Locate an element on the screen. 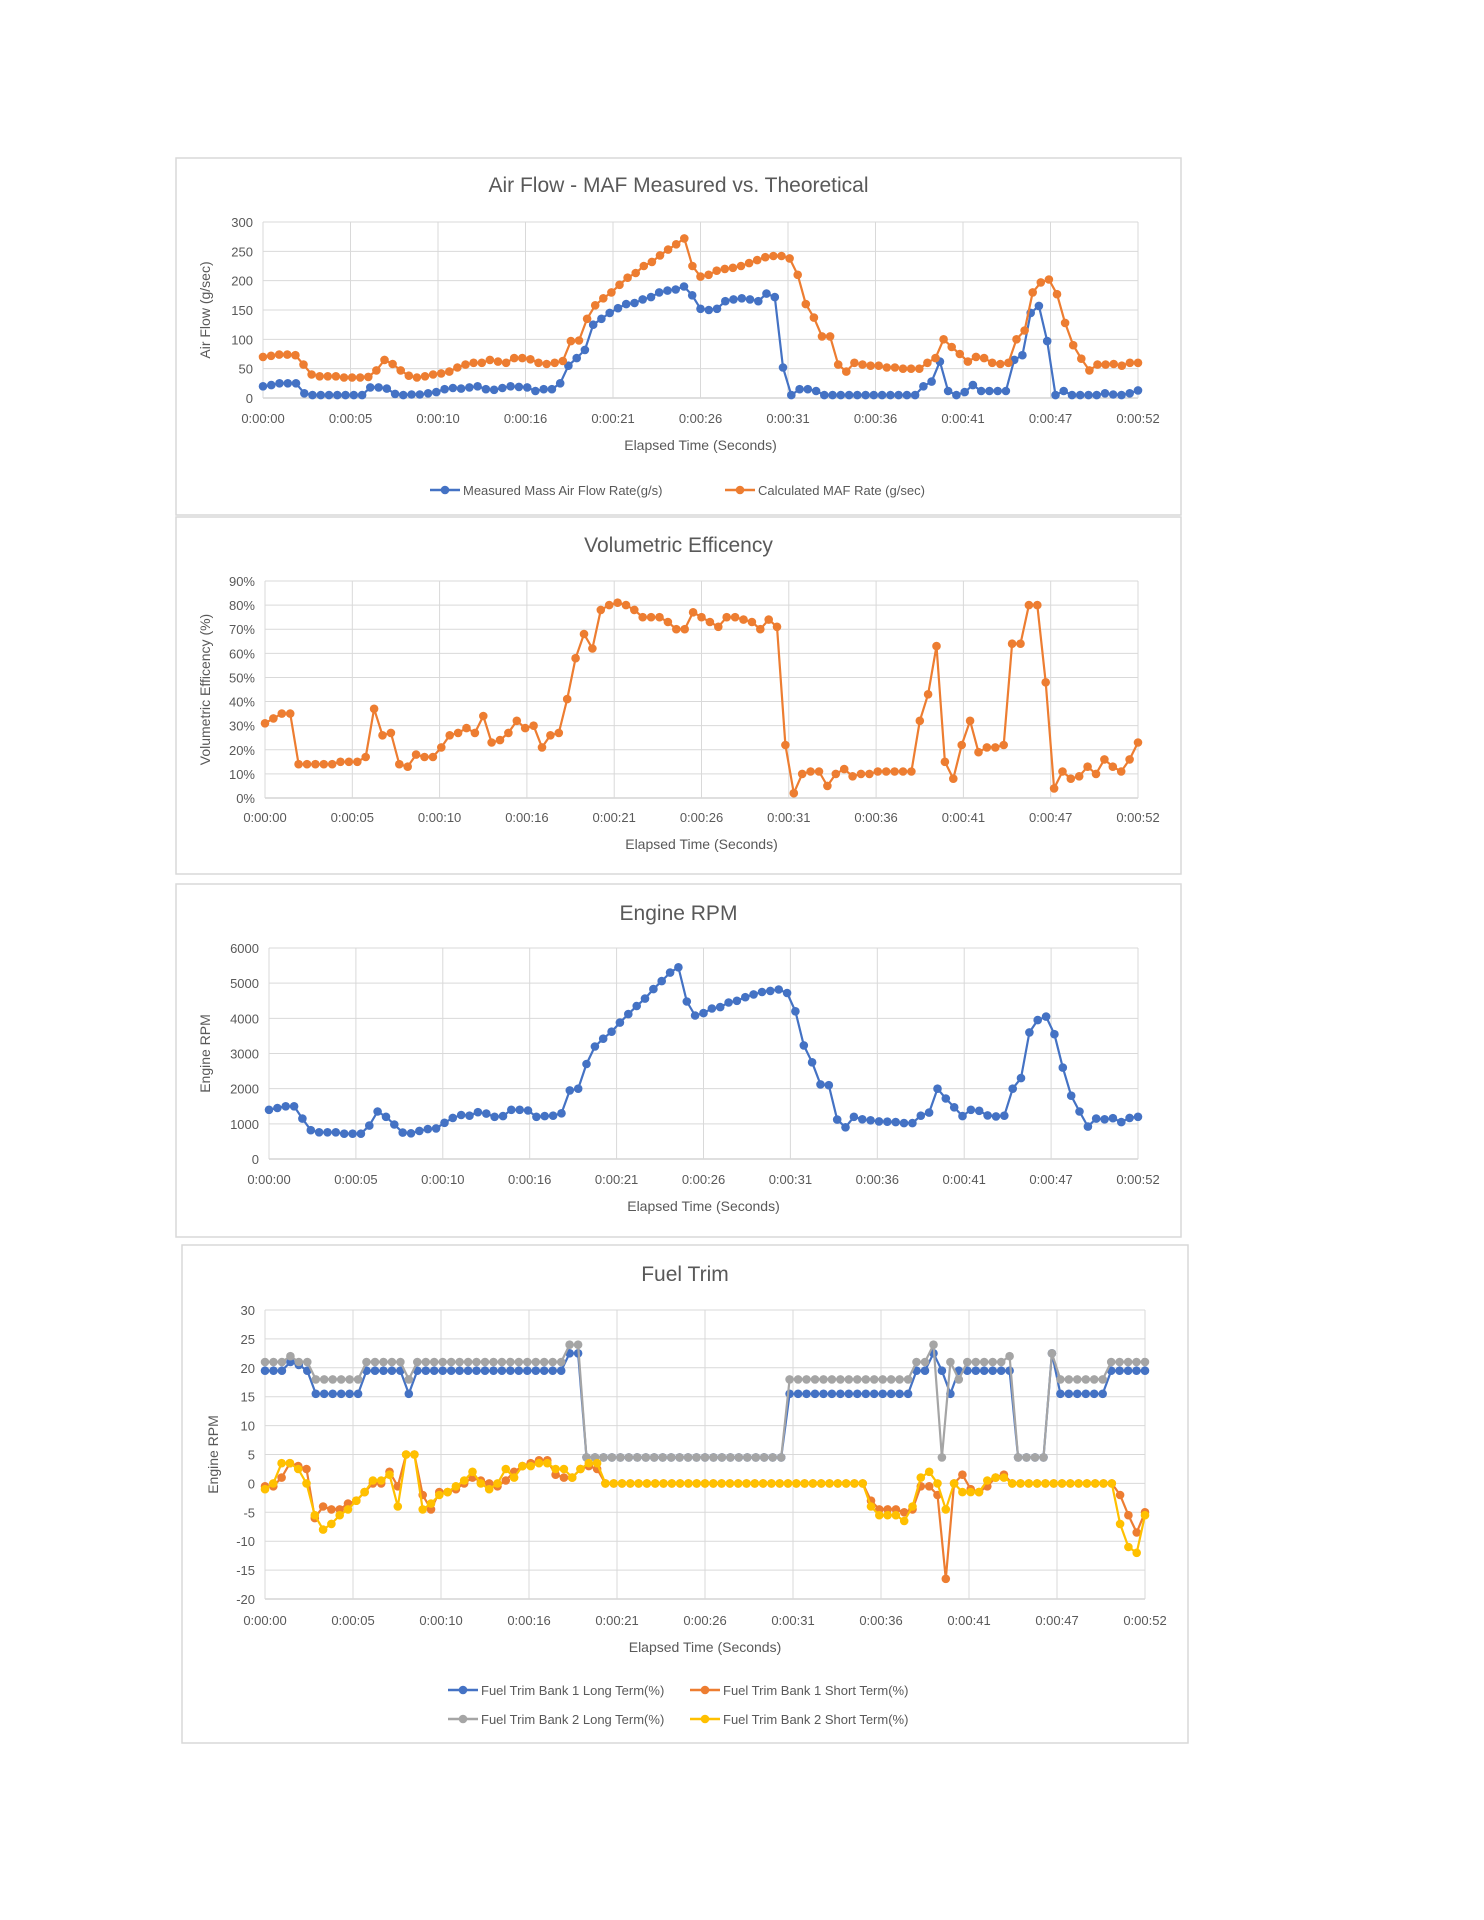 The image size is (1484, 1920). x-tick-label: 0:00:31 is located at coordinates (790, 1179).